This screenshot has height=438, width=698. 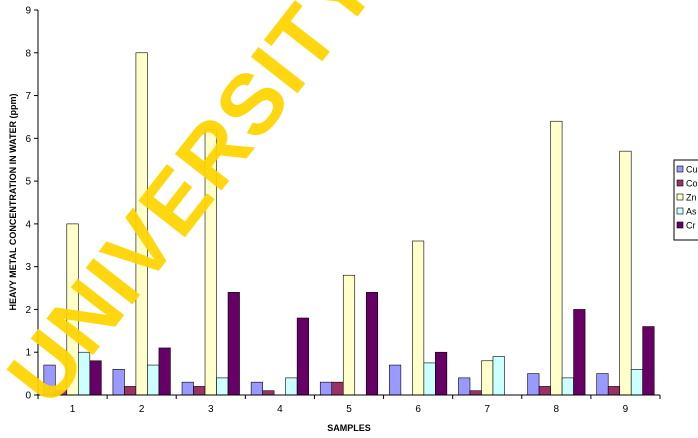 I want to click on x-tick-label: 5, so click(x=349, y=409).